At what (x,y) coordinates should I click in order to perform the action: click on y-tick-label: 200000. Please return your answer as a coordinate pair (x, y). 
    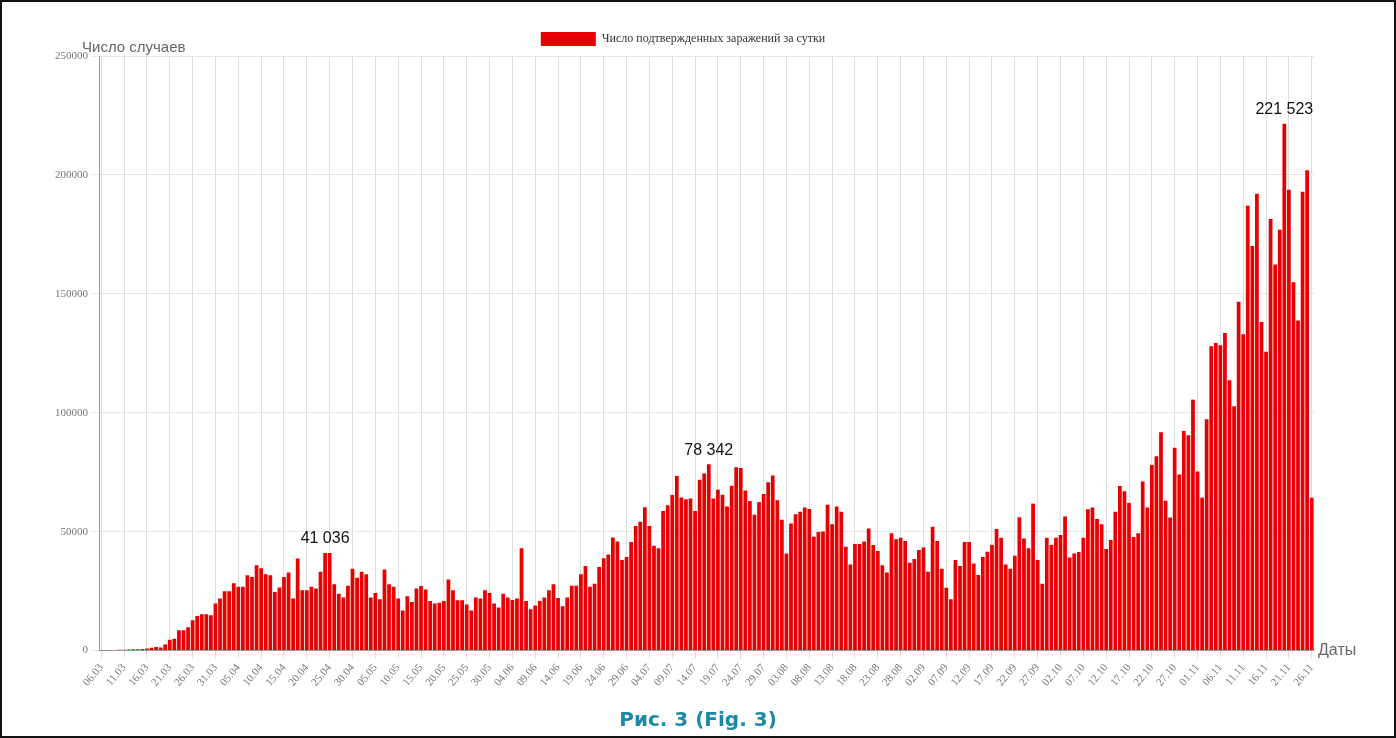
    Looking at the image, I should click on (72, 173).